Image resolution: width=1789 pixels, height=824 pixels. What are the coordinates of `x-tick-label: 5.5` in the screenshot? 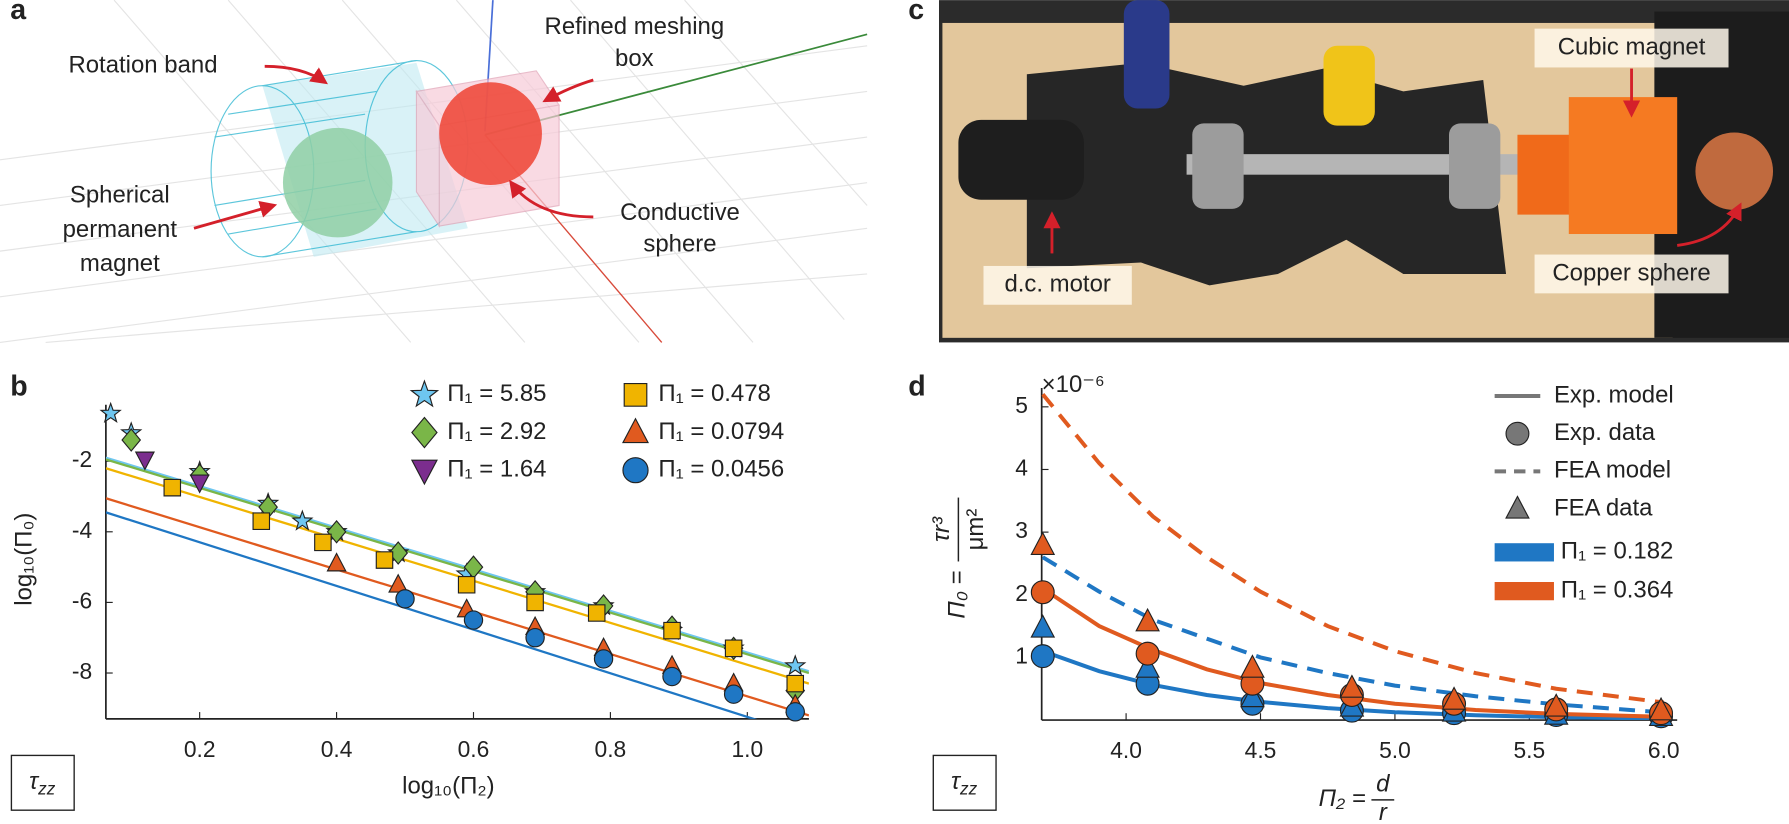 It's located at (1529, 750).